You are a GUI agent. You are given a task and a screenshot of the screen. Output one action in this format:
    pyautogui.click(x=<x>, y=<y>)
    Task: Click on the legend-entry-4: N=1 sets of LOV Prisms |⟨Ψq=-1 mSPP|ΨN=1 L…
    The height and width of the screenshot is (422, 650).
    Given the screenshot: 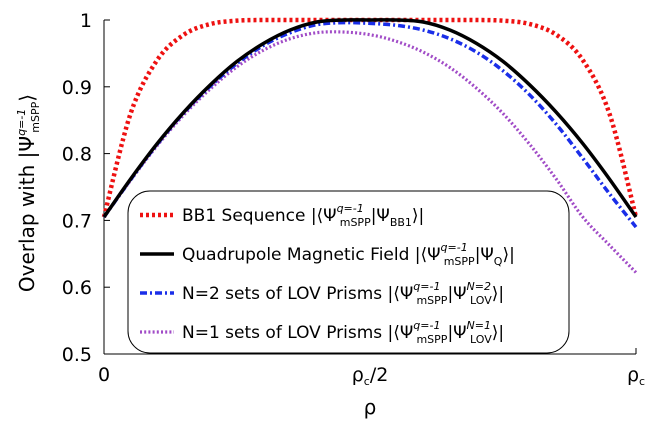 What is the action you would take?
    pyautogui.click(x=343, y=332)
    